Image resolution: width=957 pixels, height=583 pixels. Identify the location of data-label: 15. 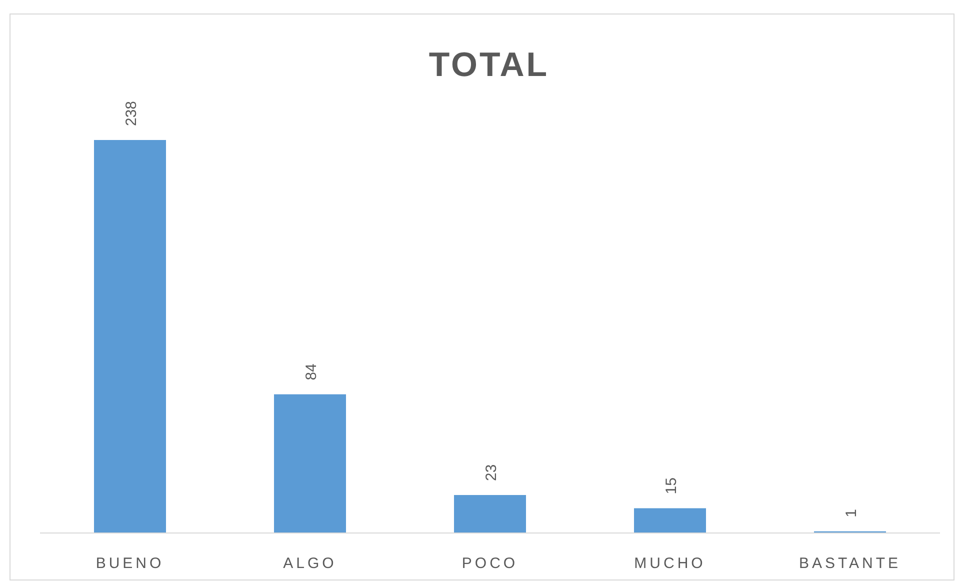
(671, 486).